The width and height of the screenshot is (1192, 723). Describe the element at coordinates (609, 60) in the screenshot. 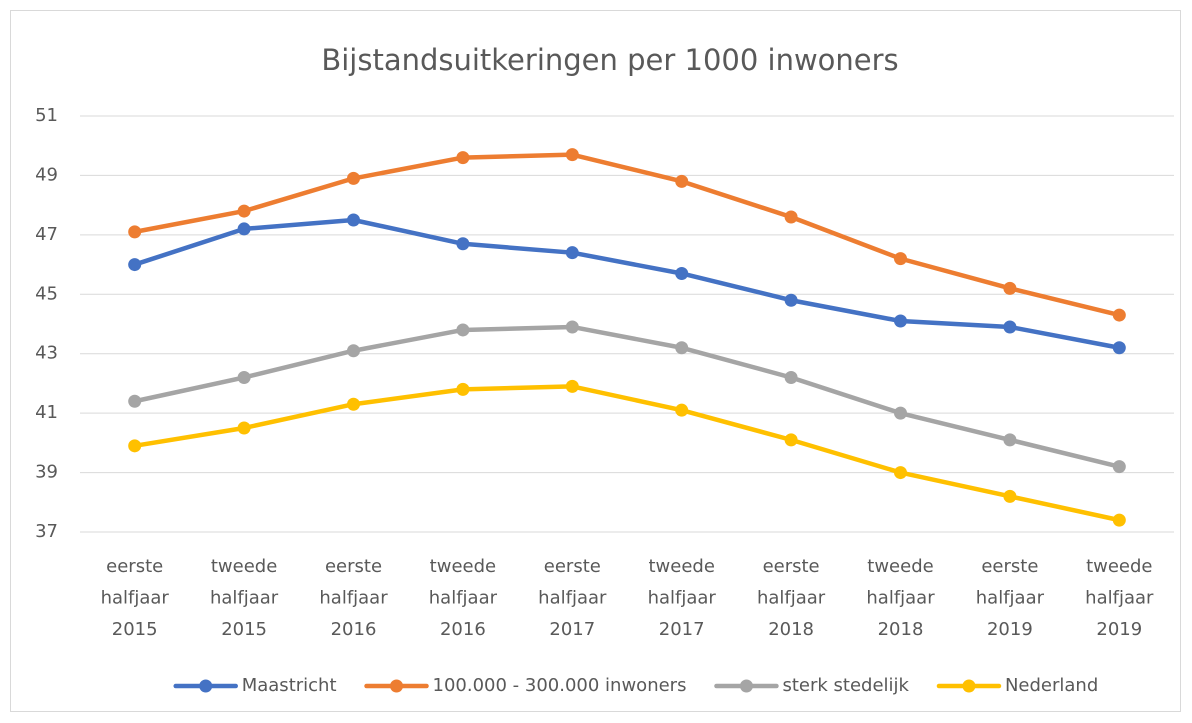

I see `chart-title: Bijstandsuitkeringen per 1000 inwoners` at that location.